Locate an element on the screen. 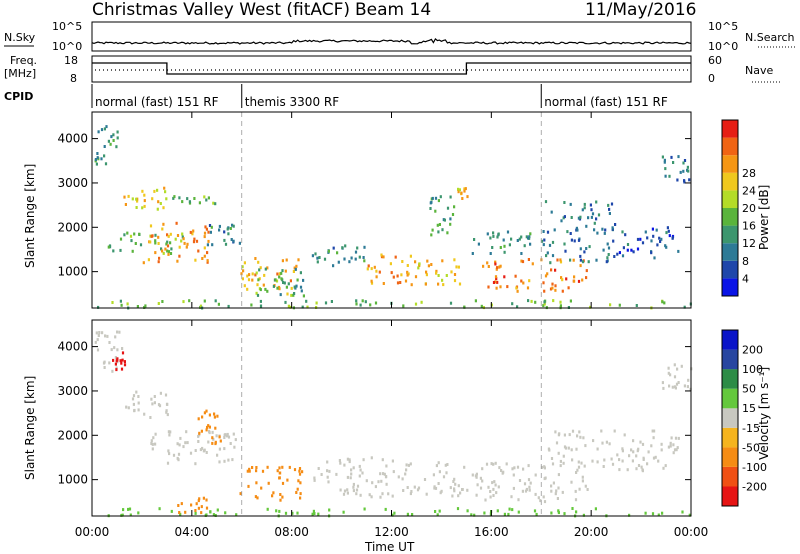  y-tick-label: 1000 is located at coordinates (72, 272).